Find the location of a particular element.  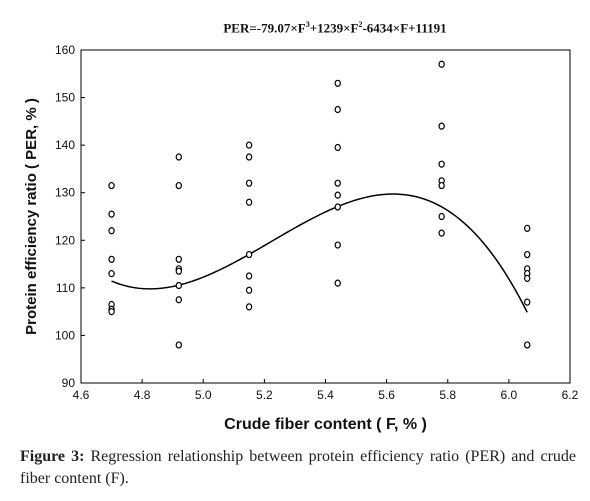

x-tick-label: 5.2 is located at coordinates (264, 395).